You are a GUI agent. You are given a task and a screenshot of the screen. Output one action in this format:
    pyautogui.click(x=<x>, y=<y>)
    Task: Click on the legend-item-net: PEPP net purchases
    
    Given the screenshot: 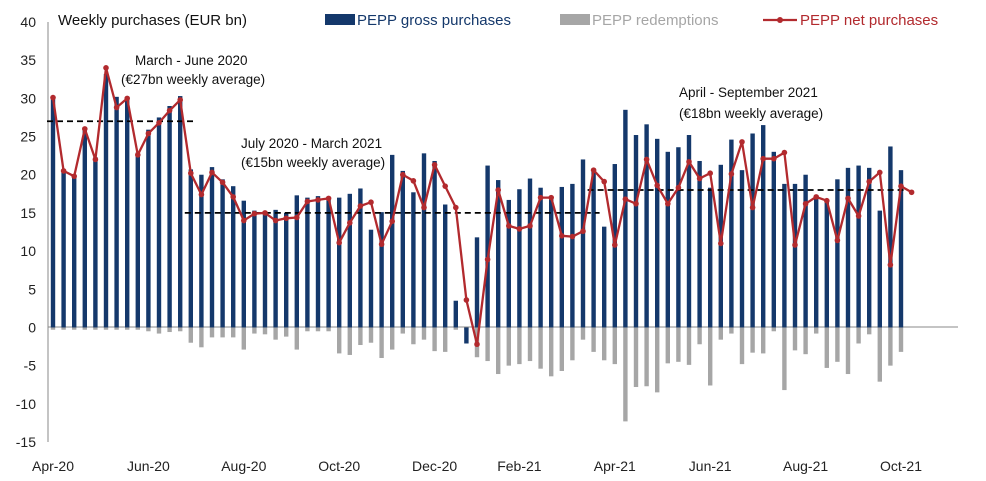 What is the action you would take?
    pyautogui.click(x=850, y=20)
    